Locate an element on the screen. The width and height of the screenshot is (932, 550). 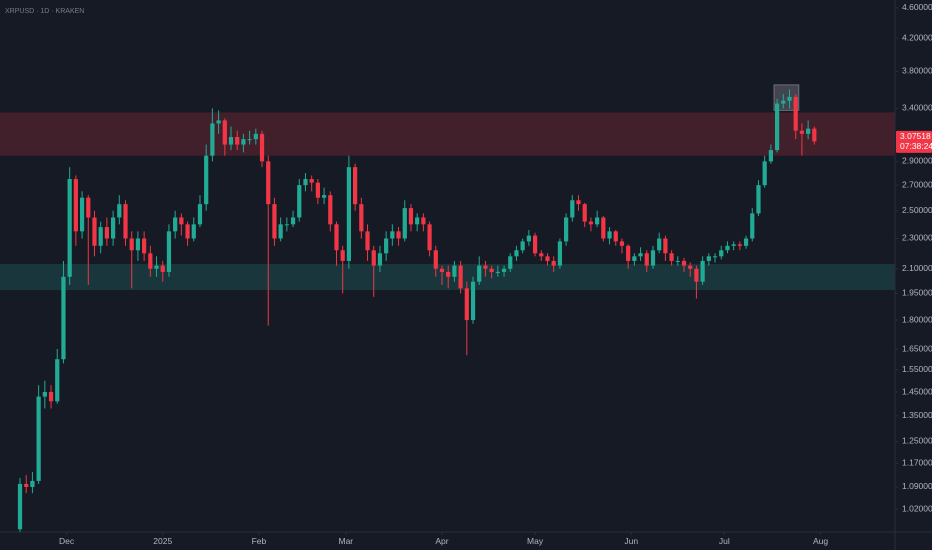
x-tick-label: May is located at coordinates (535, 541).